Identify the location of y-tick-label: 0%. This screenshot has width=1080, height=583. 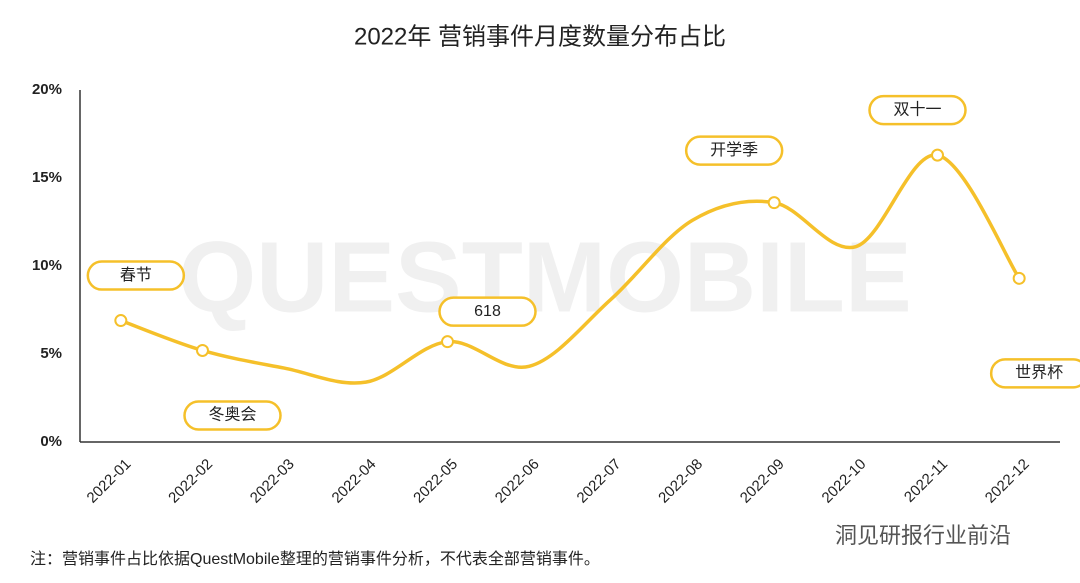
(51, 441).